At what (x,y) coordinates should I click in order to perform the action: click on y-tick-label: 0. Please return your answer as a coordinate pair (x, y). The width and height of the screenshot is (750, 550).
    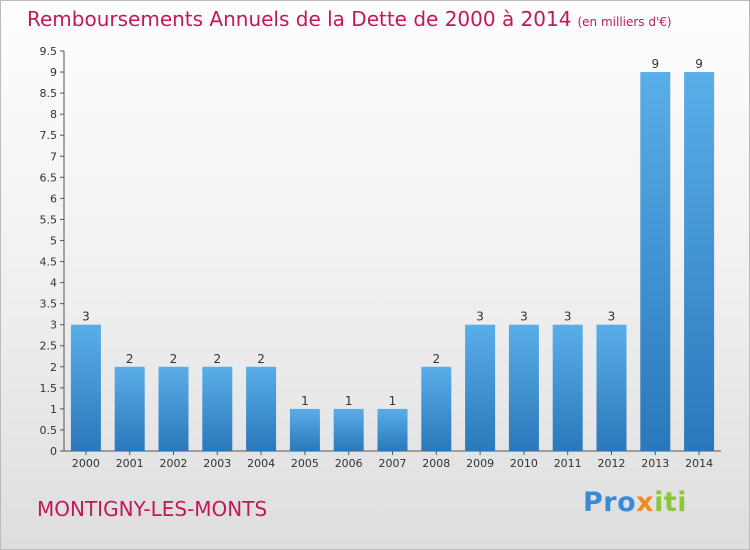
    Looking at the image, I should click on (53, 451).